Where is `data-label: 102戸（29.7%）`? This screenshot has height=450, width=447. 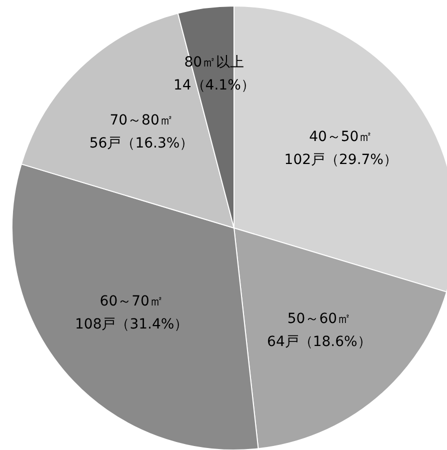
data-label: 102戸（29.7%） is located at coordinates (341, 160).